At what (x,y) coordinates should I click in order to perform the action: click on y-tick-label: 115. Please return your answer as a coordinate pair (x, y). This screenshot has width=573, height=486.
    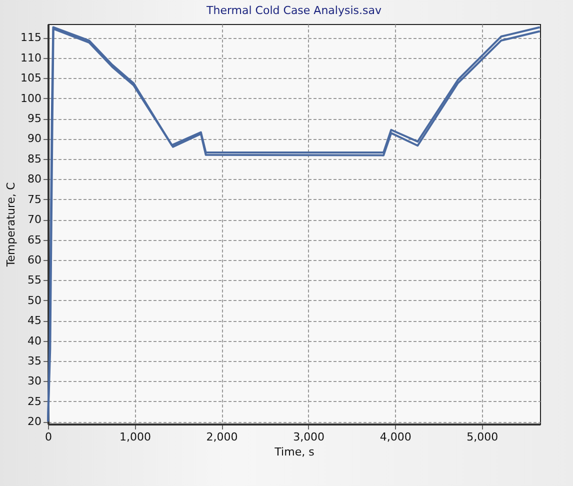
    Looking at the image, I should click on (31, 37).